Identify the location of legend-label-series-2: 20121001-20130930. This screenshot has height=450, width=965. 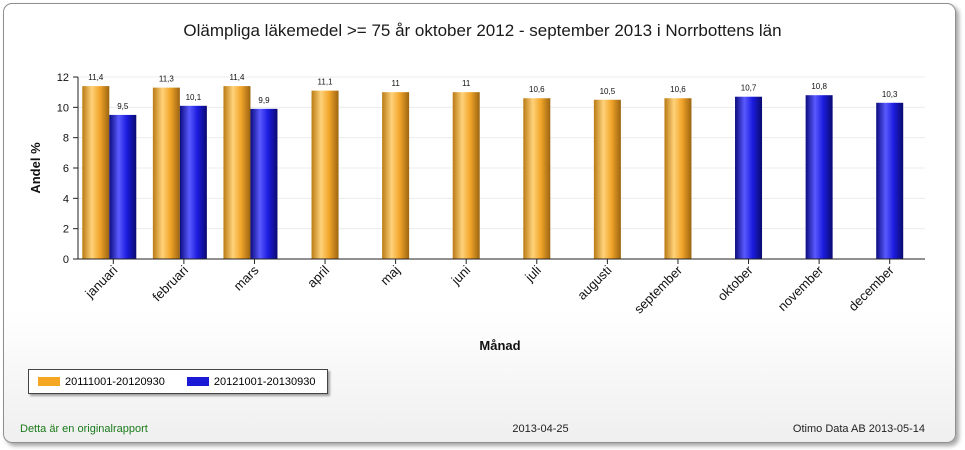
(264, 381).